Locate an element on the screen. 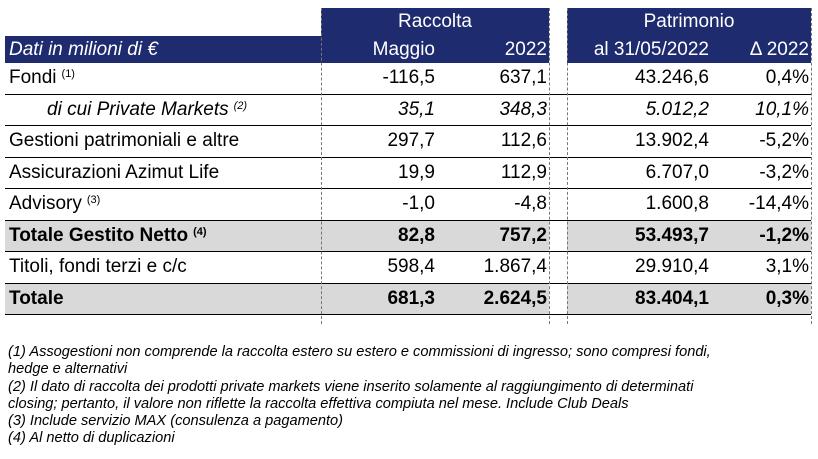 This screenshot has height=459, width=818. cell-maggio: 598,4 is located at coordinates (411, 267).